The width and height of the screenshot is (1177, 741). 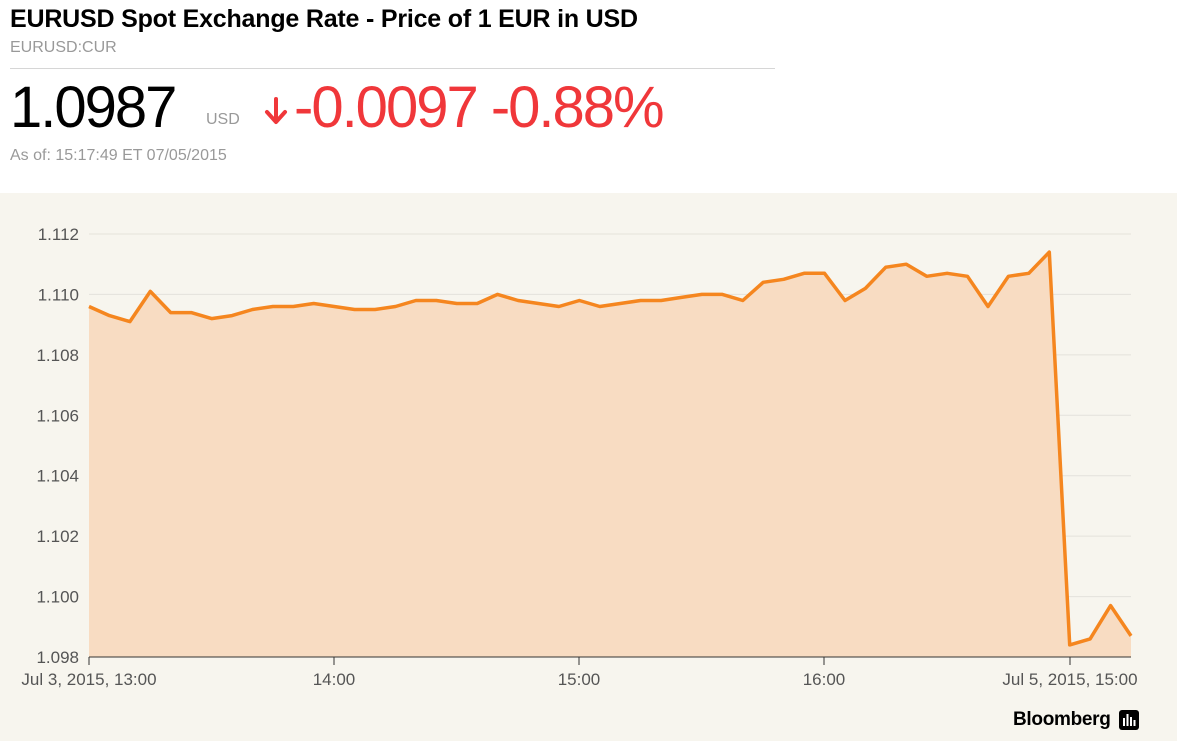 What do you see at coordinates (63, 47) in the screenshot?
I see `ticker-symbol: EURUSD:CUR` at bounding box center [63, 47].